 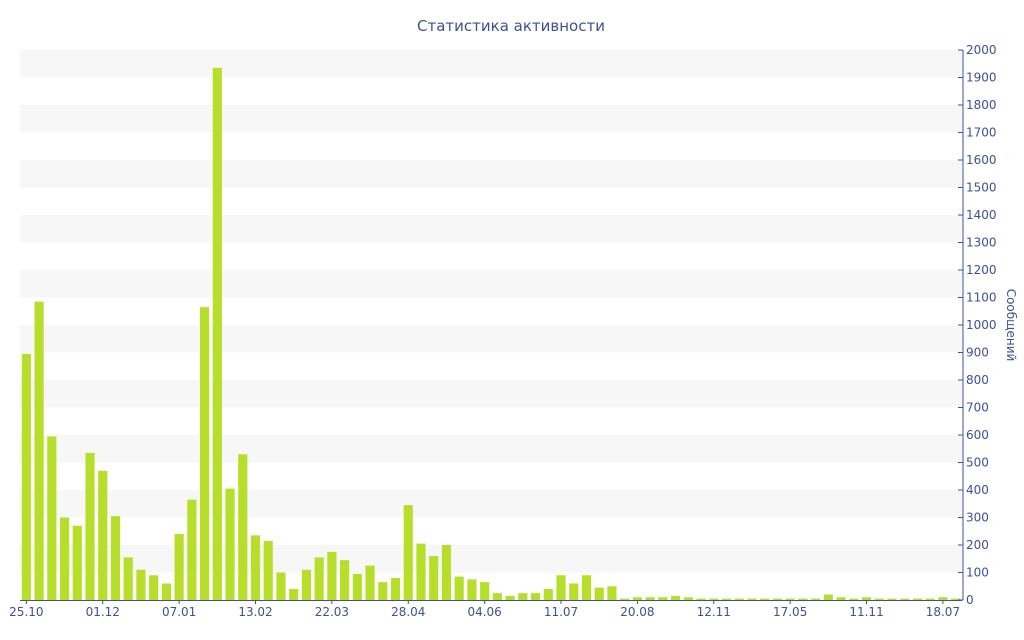 What do you see at coordinates (1011, 325) in the screenshot?
I see `y-axis-label: Сообщений` at bounding box center [1011, 325].